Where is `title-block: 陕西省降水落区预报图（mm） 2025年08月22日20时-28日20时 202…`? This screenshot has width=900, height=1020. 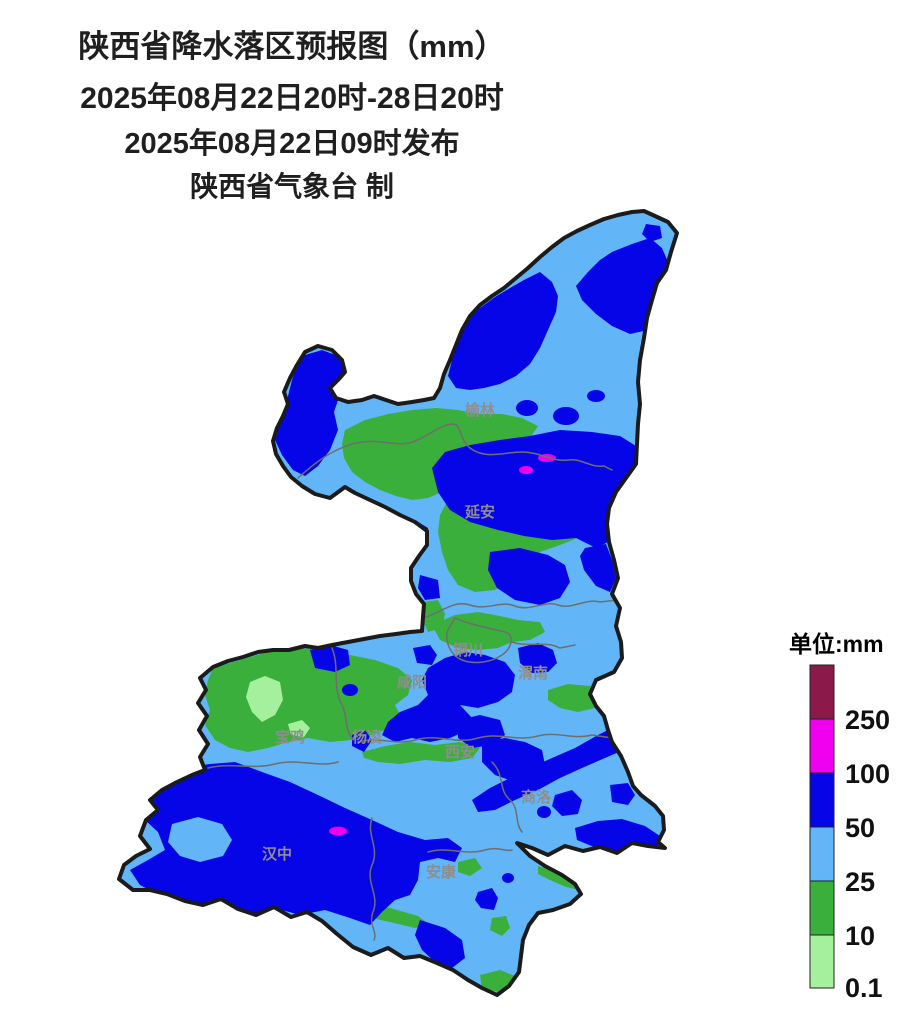 title-block: 陕西省降水落区预报图（mm） 2025年08月22日20时-28日20时 202… is located at coordinates (291, 115).